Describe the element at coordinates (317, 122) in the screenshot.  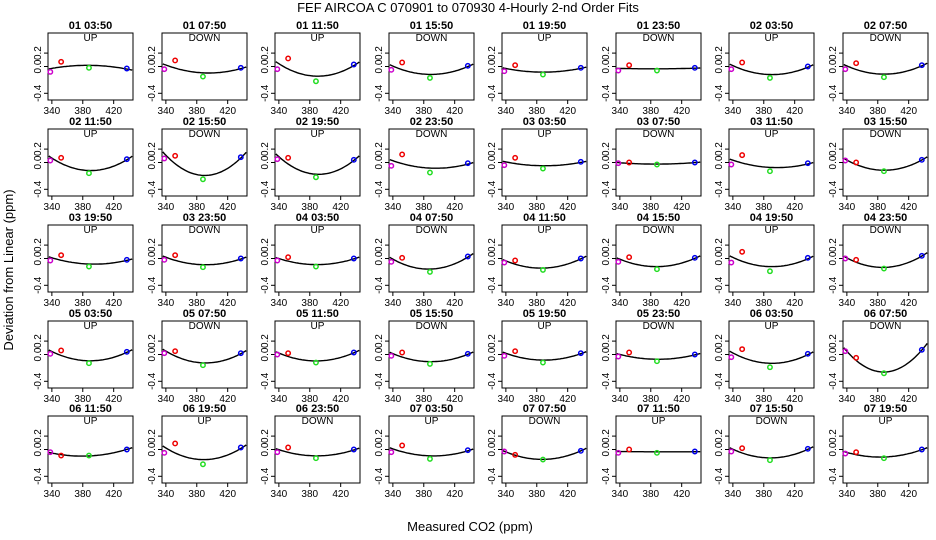
I see `panel-title: 02 19:50` at that location.